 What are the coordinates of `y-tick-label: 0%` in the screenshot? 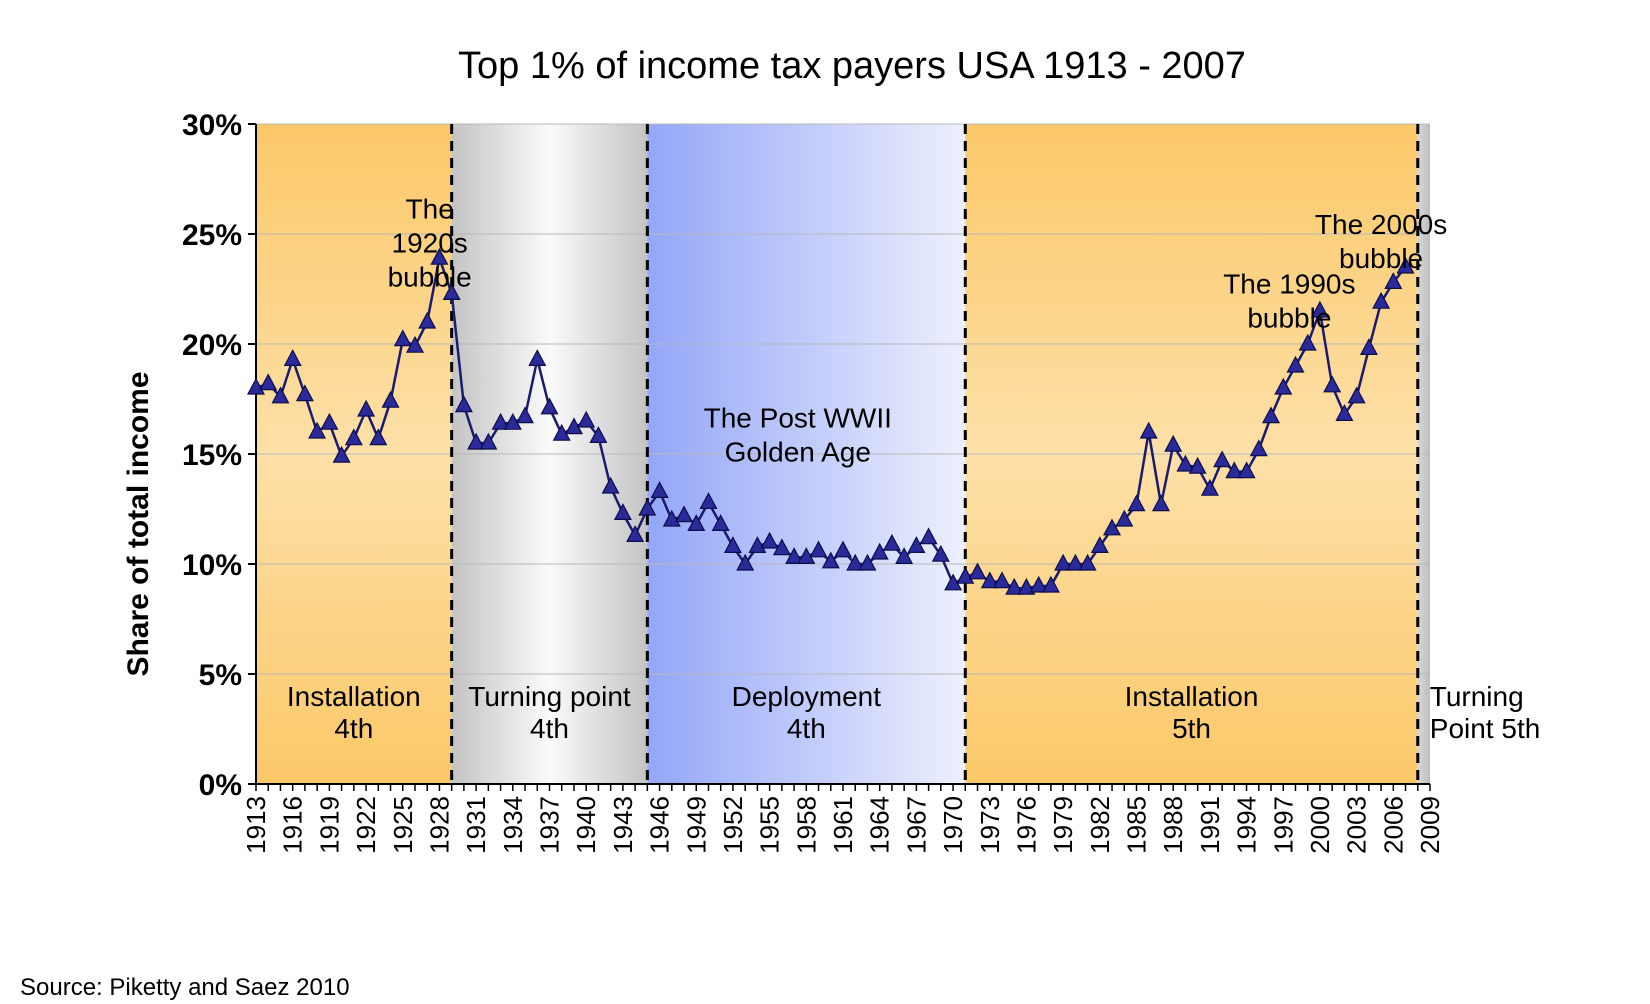 It's located at (220, 785).